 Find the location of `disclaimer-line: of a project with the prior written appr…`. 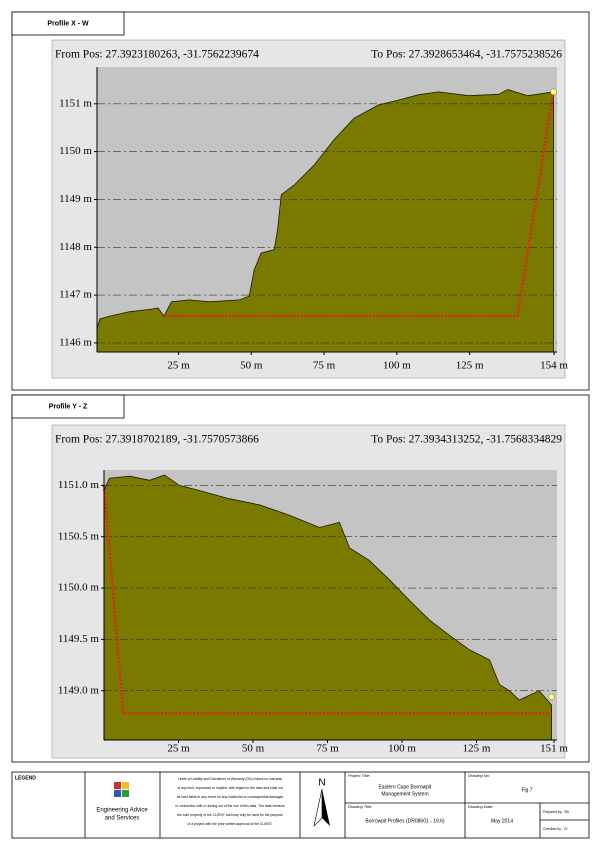

disclaimer-line: of a project with the prior written appr… is located at coordinates (230, 824).